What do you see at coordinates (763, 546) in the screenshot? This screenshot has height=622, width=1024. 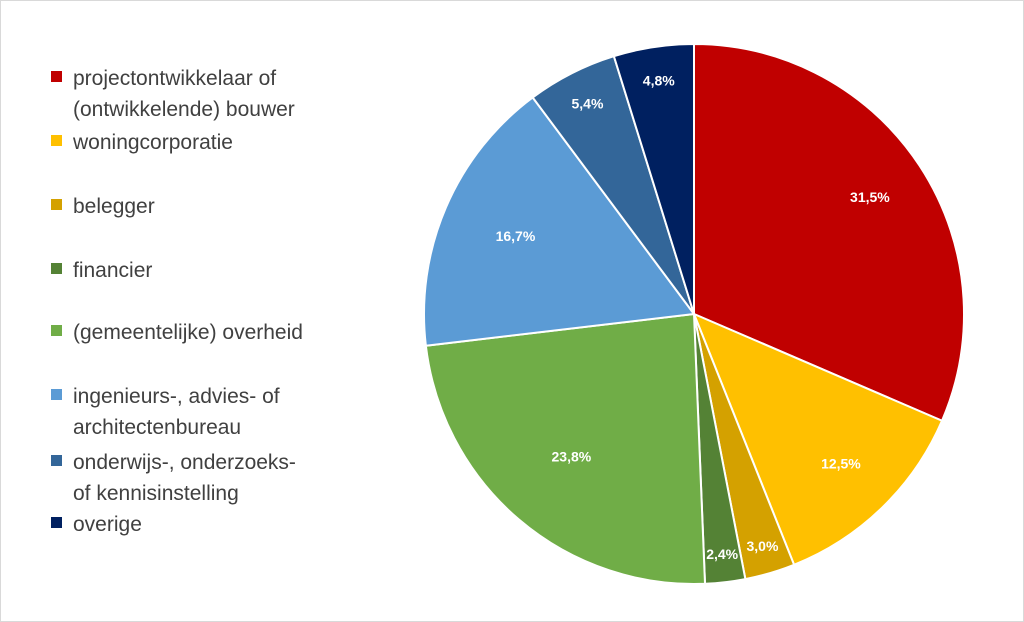 I see `slice-value-label: 3,0%` at bounding box center [763, 546].